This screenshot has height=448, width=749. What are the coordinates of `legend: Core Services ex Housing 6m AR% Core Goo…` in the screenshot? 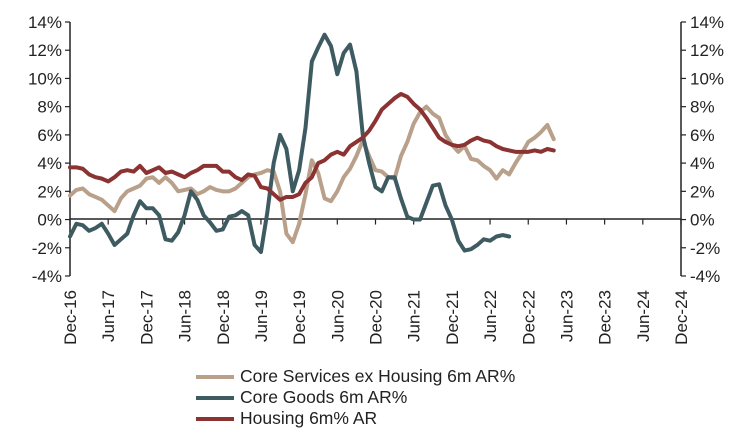 It's located at (355, 397).